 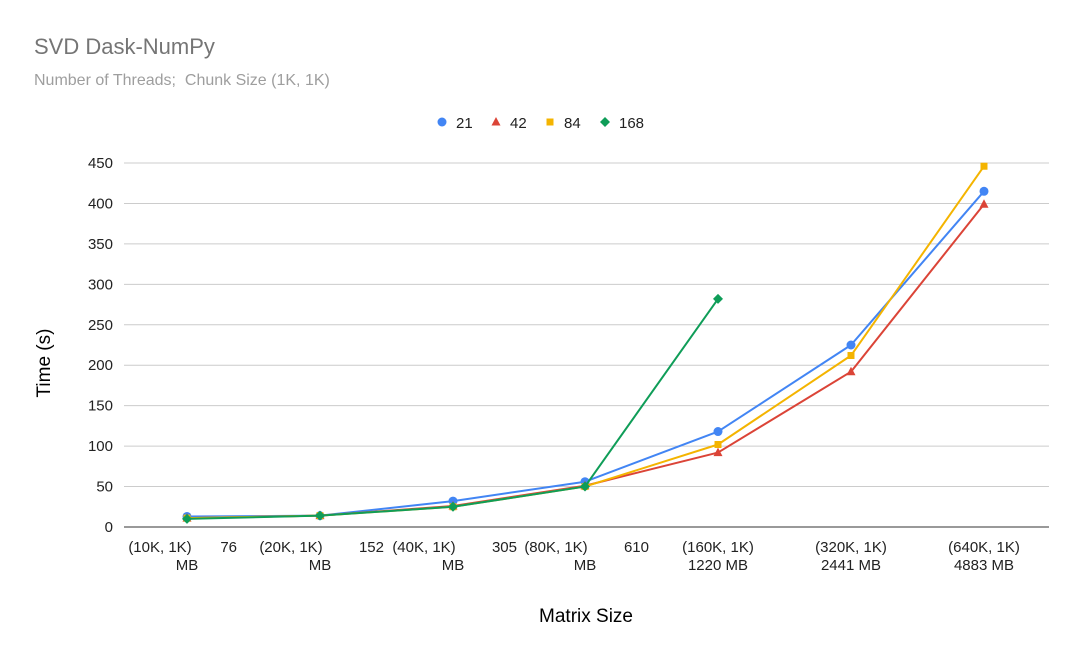 What do you see at coordinates (636, 547) in the screenshot?
I see `x-tick-label: 610` at bounding box center [636, 547].